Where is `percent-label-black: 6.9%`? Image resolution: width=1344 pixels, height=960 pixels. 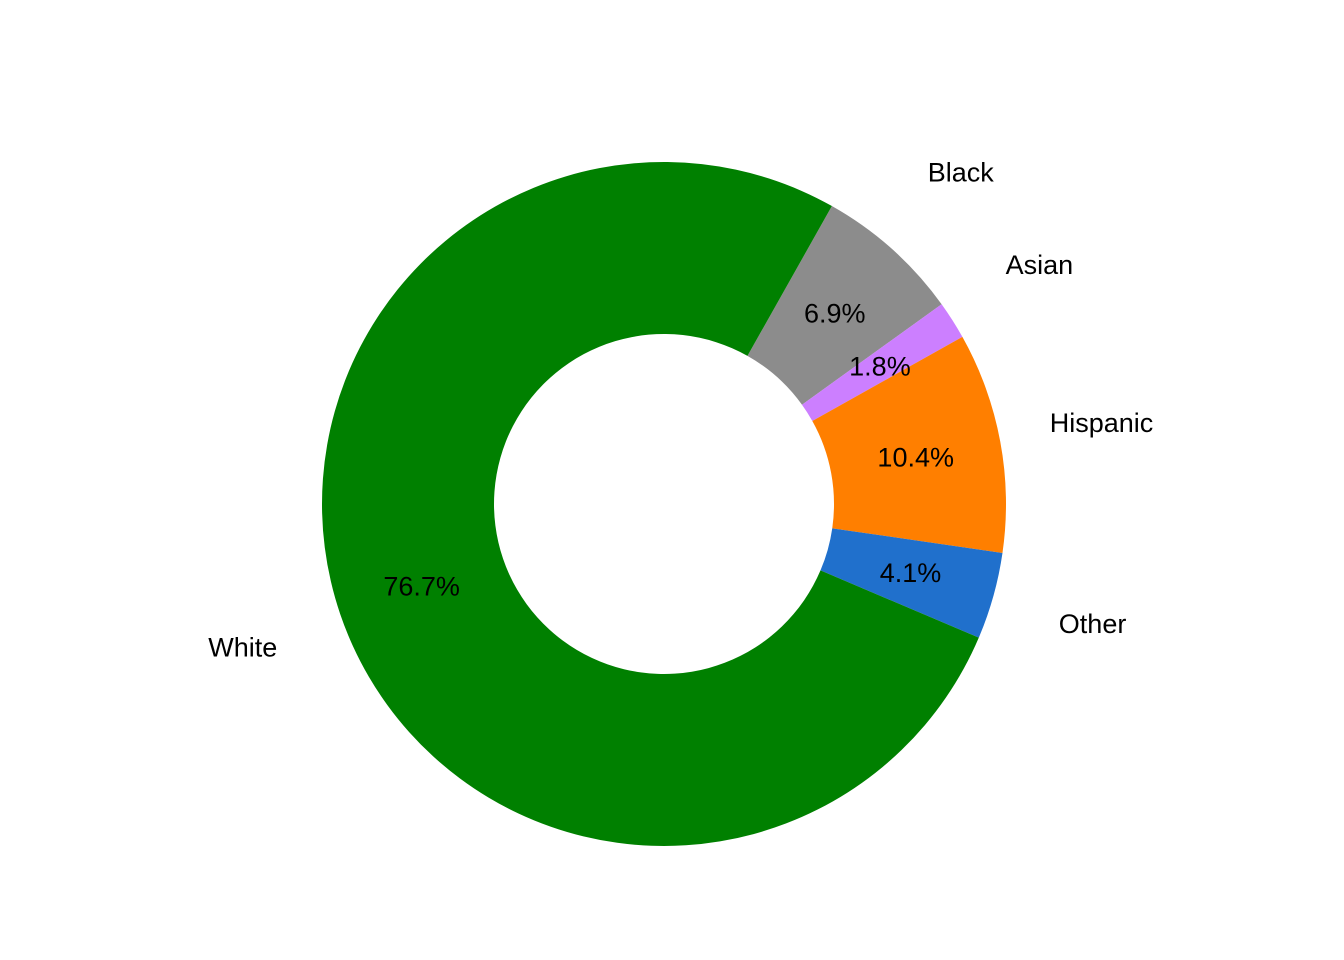
percent-label-black: 6.9% is located at coordinates (835, 313).